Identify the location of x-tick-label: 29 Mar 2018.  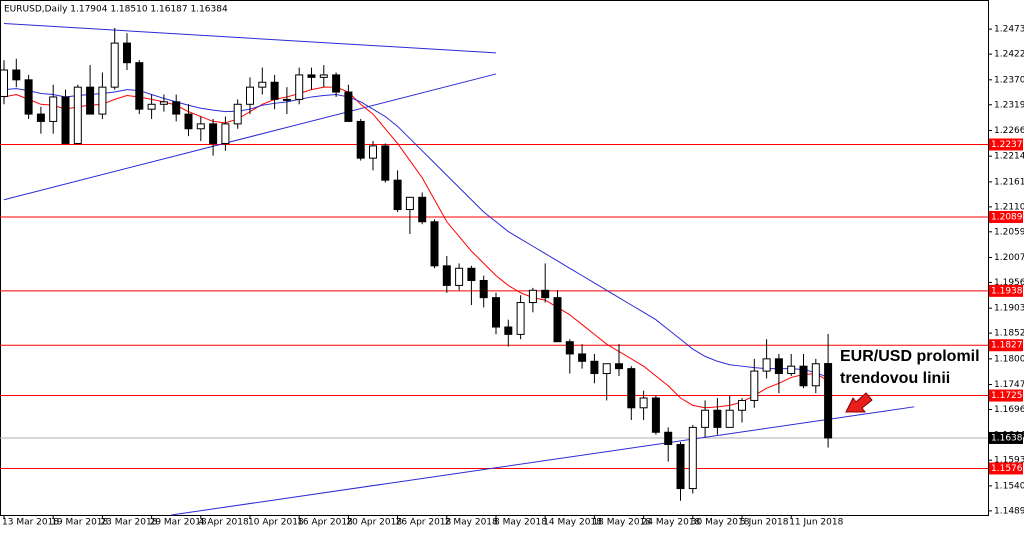
(178, 523).